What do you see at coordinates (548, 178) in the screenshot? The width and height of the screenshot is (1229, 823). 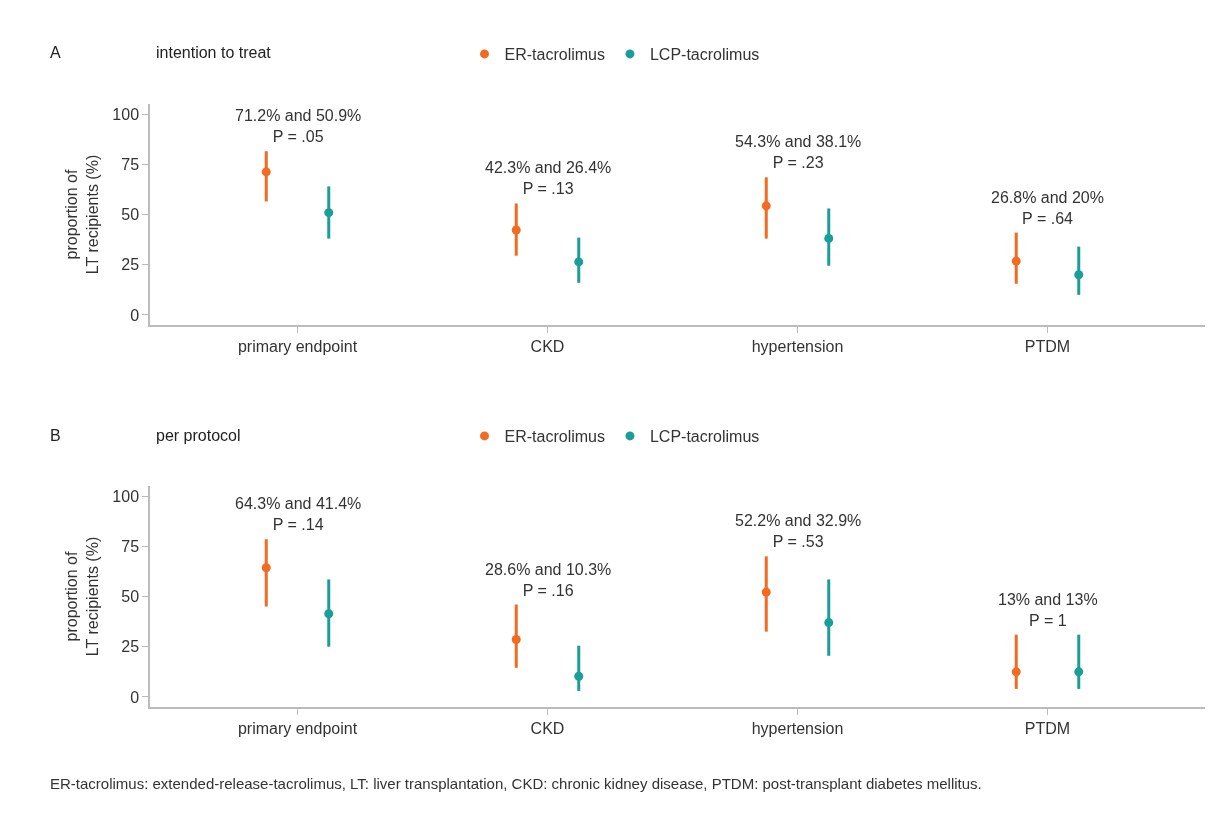 I see `annotation: 42.3% and 26.4% P = .13` at bounding box center [548, 178].